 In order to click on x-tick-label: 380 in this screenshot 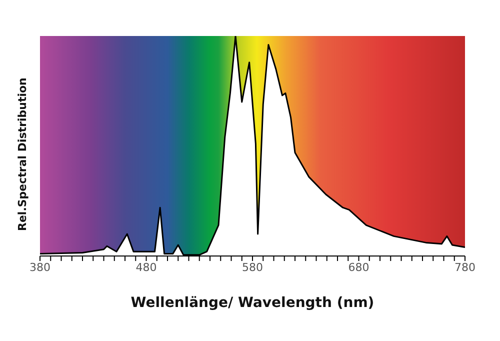, I will do `click(40, 267)`.